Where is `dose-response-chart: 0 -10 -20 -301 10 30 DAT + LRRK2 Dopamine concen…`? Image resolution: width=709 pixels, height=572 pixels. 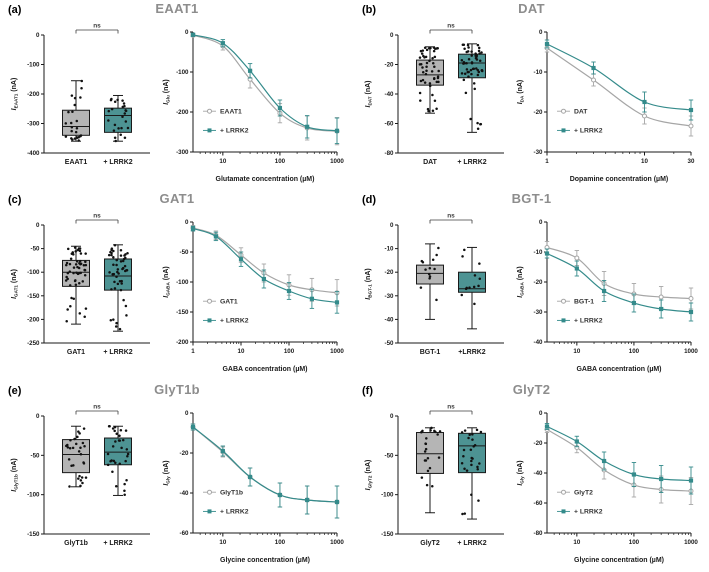 dose-response-chart: 0 -10 -20 -301 10 30 DAT + LRRK2 Dopamine concen… is located at coordinates (606, 106).